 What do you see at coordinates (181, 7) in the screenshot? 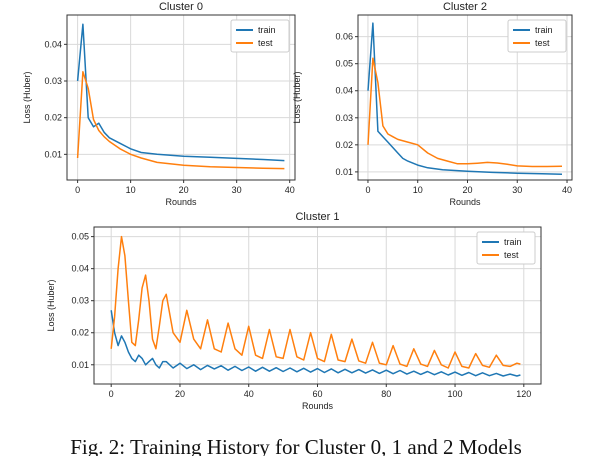
I see `chart-title: Cluster 0` at bounding box center [181, 7].